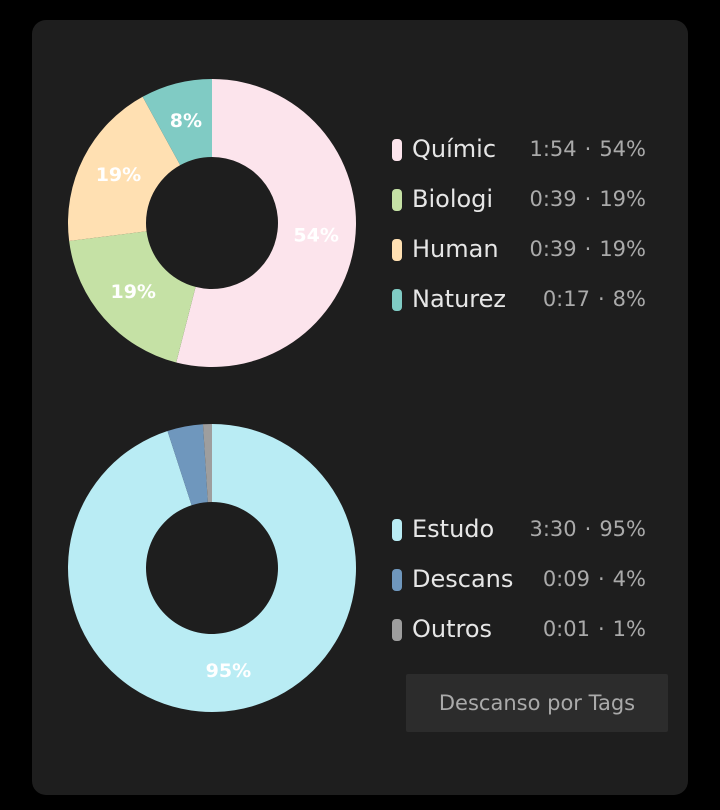 The height and width of the screenshot is (810, 720). I want to click on legend-duration: 0:01, so click(566, 629).